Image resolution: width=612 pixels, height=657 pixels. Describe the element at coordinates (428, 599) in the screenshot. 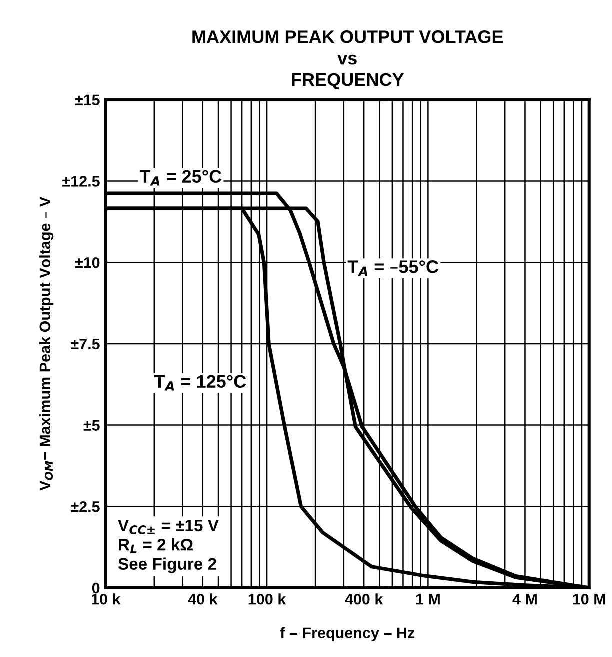

I see `x-tick-label: 1 M` at that location.